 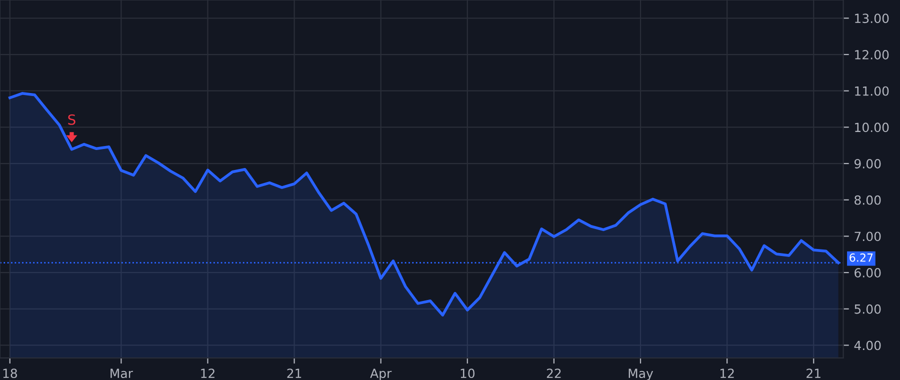 What do you see at coordinates (867, 273) in the screenshot?
I see `y-tick-label: 6.00` at bounding box center [867, 273].